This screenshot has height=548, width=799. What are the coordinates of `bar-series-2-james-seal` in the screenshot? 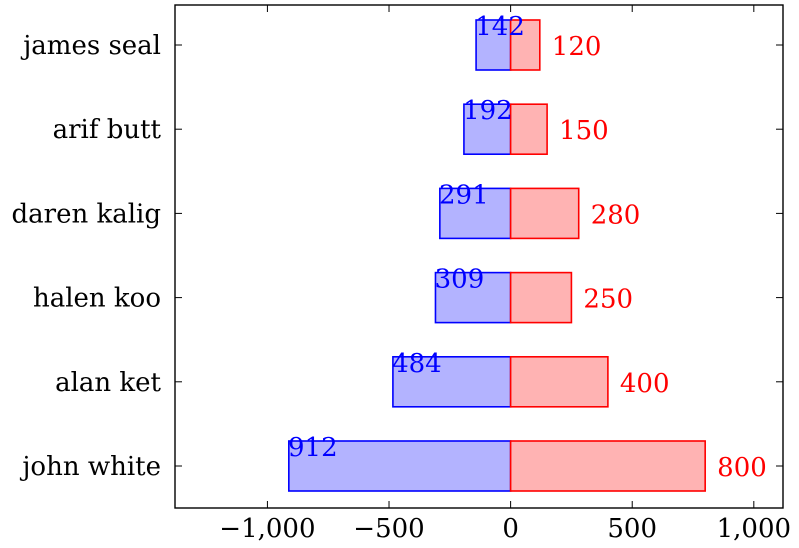 It's located at (525, 45).